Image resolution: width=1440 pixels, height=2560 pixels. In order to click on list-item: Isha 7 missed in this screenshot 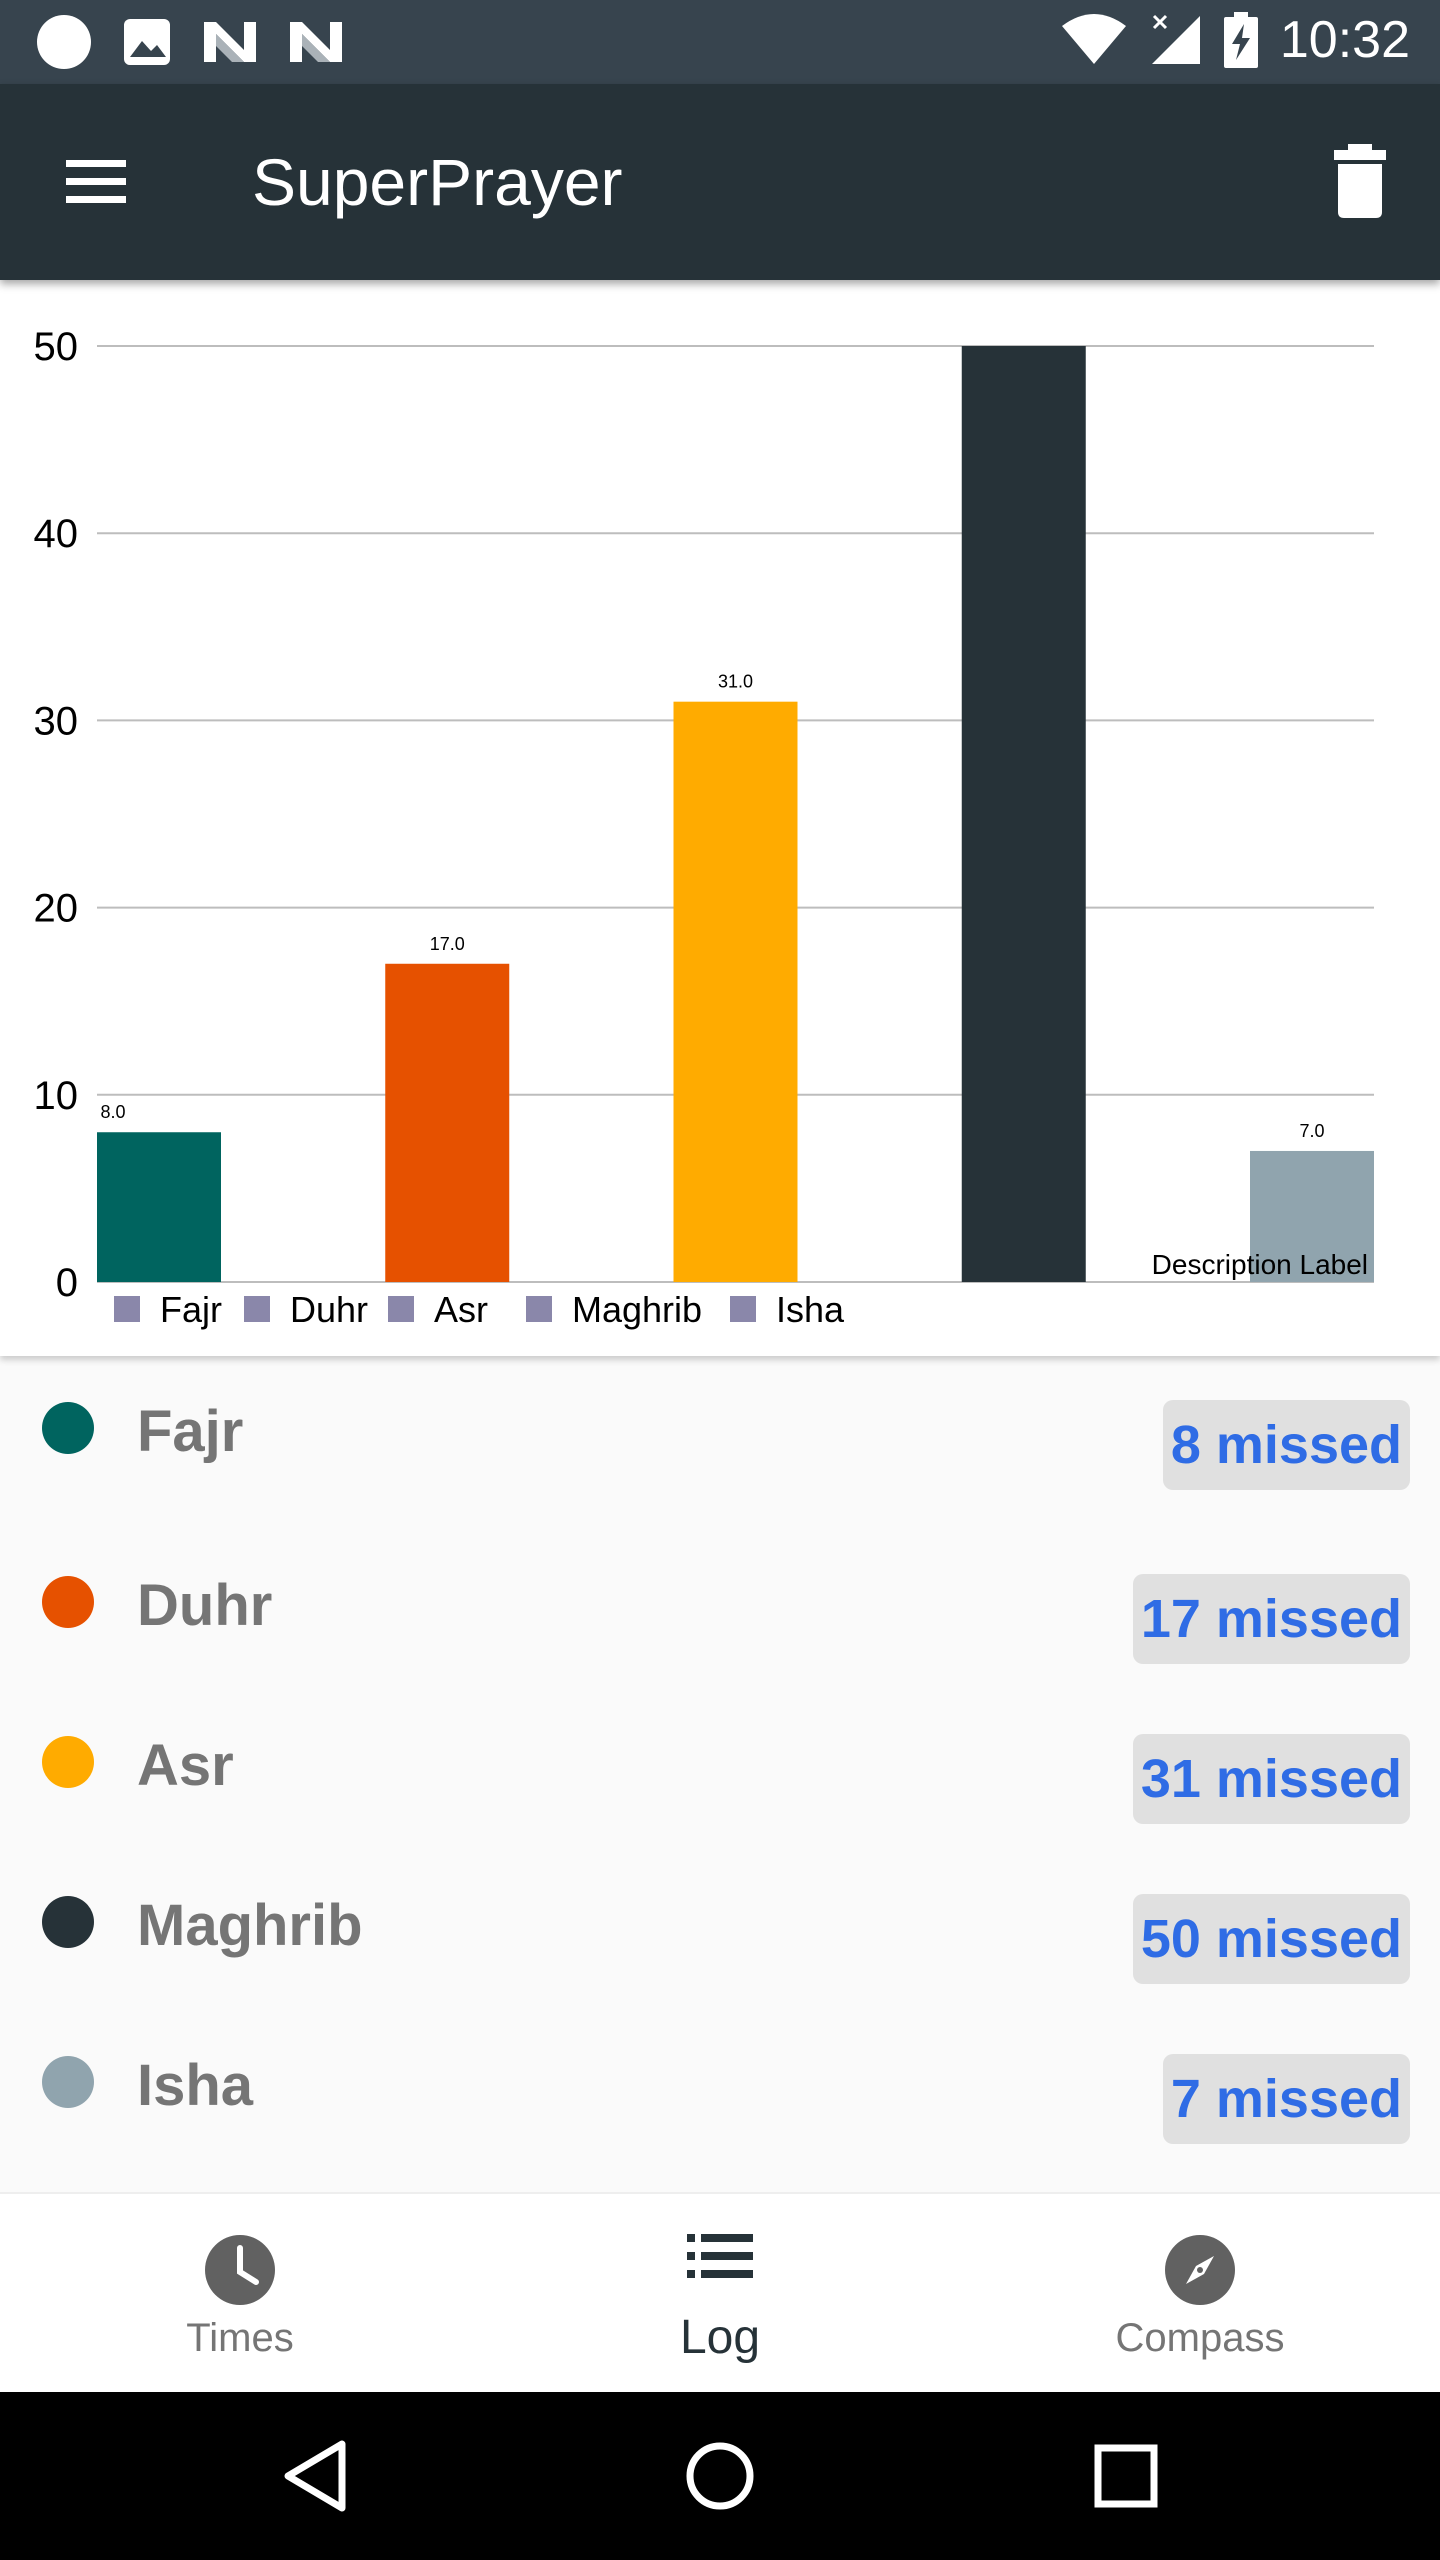, I will do `click(720, 2077)`.